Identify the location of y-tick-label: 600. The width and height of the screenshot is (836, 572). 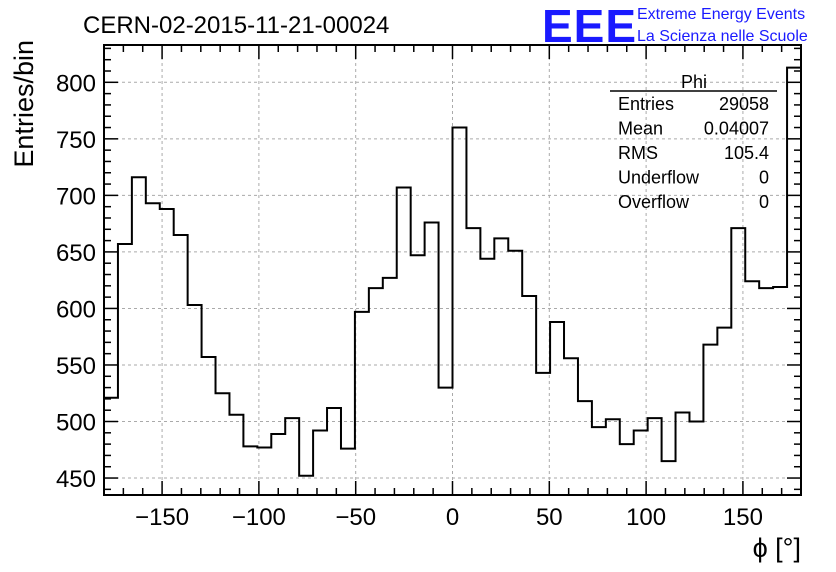
(76, 309).